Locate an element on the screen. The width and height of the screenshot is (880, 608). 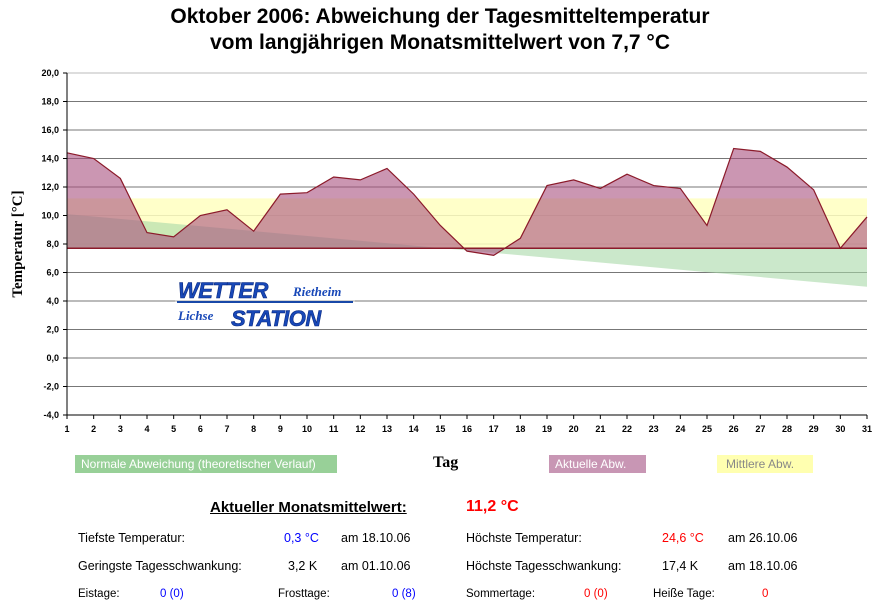
min-range-date: am 01.10.06 is located at coordinates (376, 566).